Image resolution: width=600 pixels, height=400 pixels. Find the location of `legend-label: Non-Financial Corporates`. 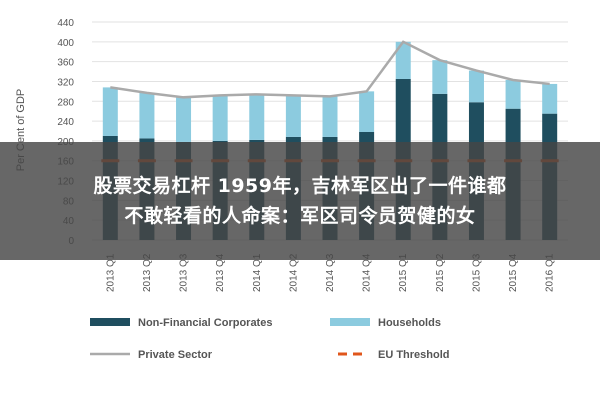

legend-label: Non-Financial Corporates is located at coordinates (205, 323).